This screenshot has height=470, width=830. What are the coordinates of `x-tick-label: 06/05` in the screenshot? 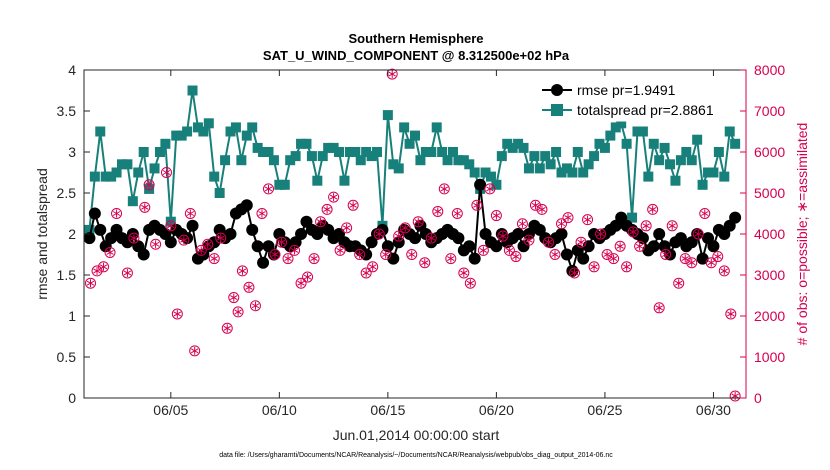 It's located at (170, 410).